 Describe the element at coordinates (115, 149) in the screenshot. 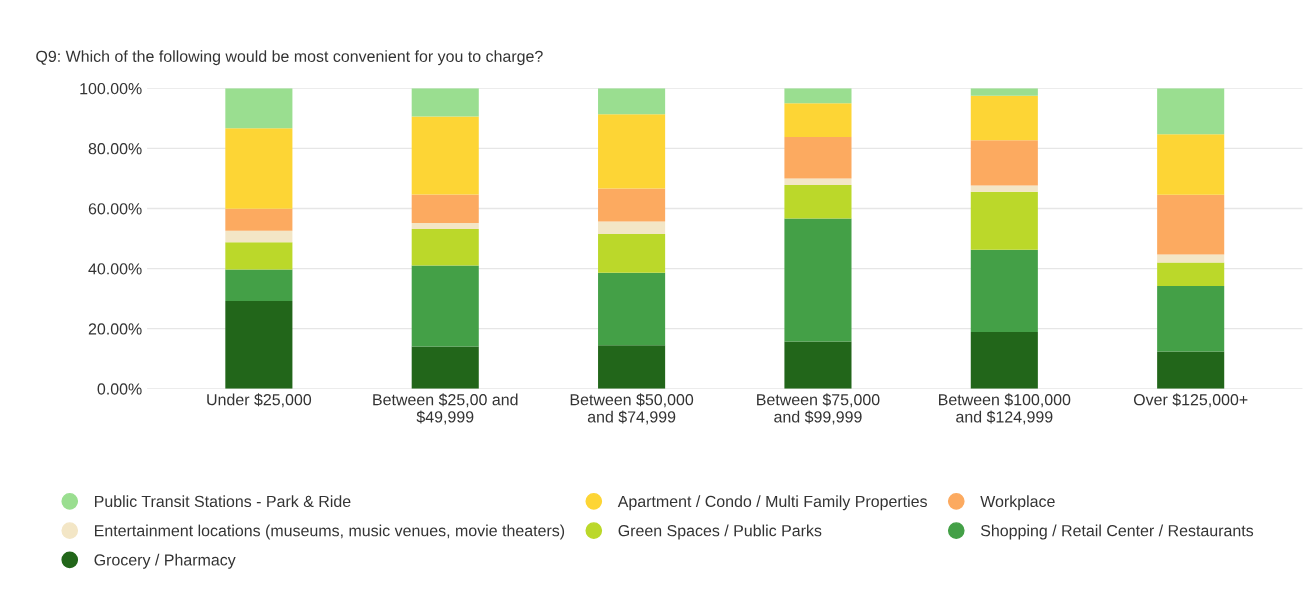

I see `y-tick-label: 80.00%` at that location.